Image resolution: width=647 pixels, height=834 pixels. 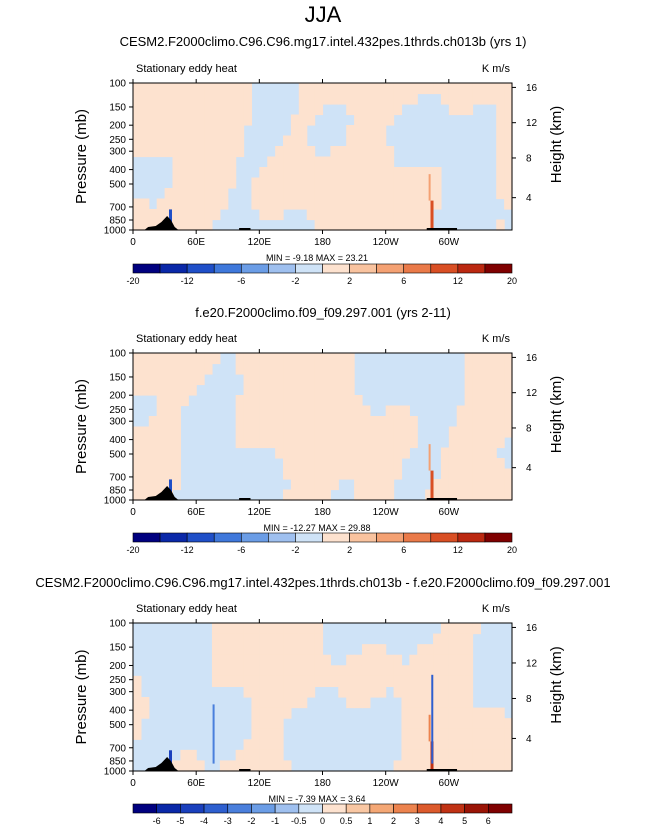 I want to click on x-tick-label: 60E, so click(x=196, y=242).